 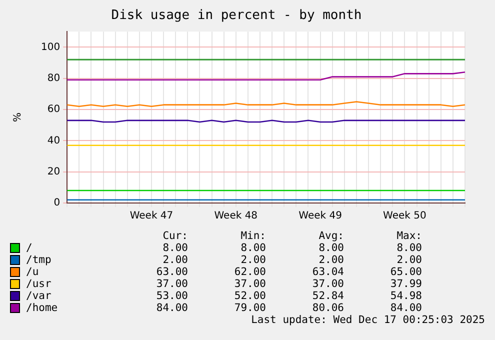 I want to click on text: 63.00, so click(x=171, y=272).